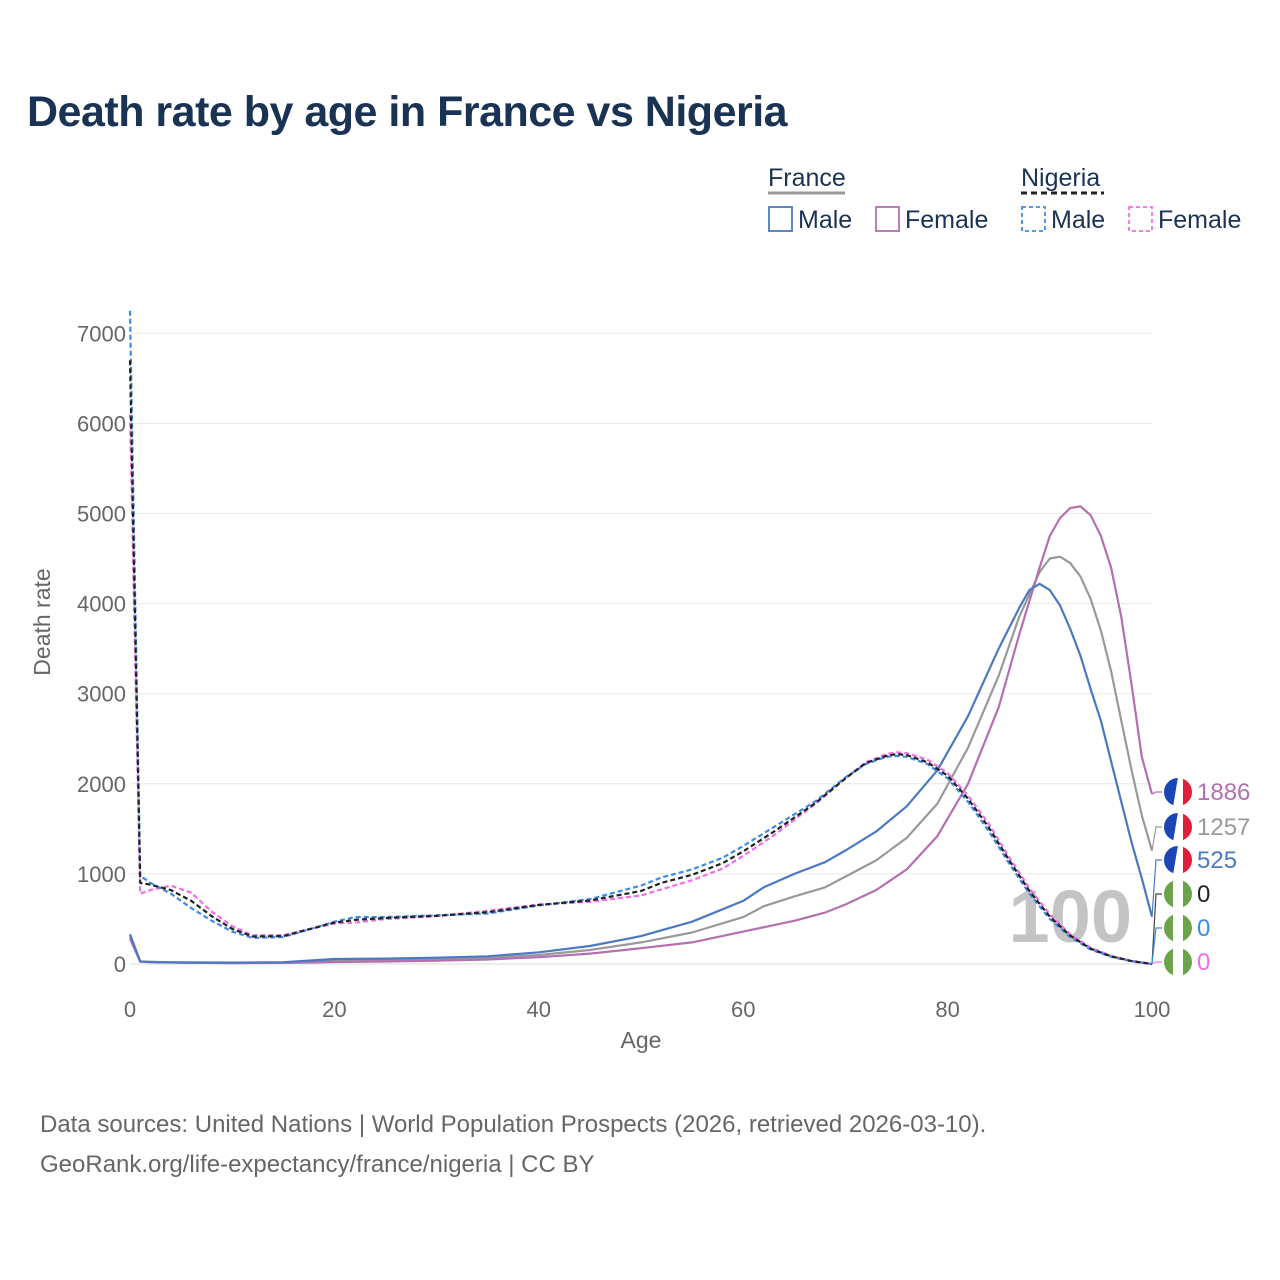 This screenshot has height=1280, width=1280. I want to click on x-tick-label: 100, so click(1152, 1009).